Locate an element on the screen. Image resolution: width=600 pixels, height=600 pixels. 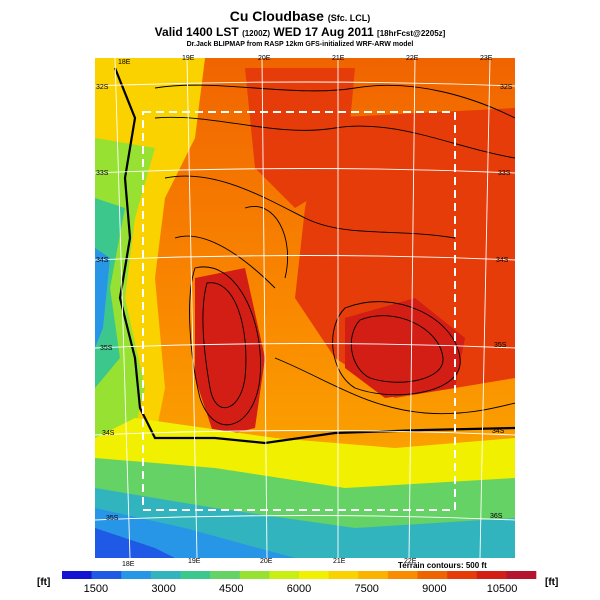
terrain-contour-note: Terrain contours: 500 ft is located at coordinates (442, 565).